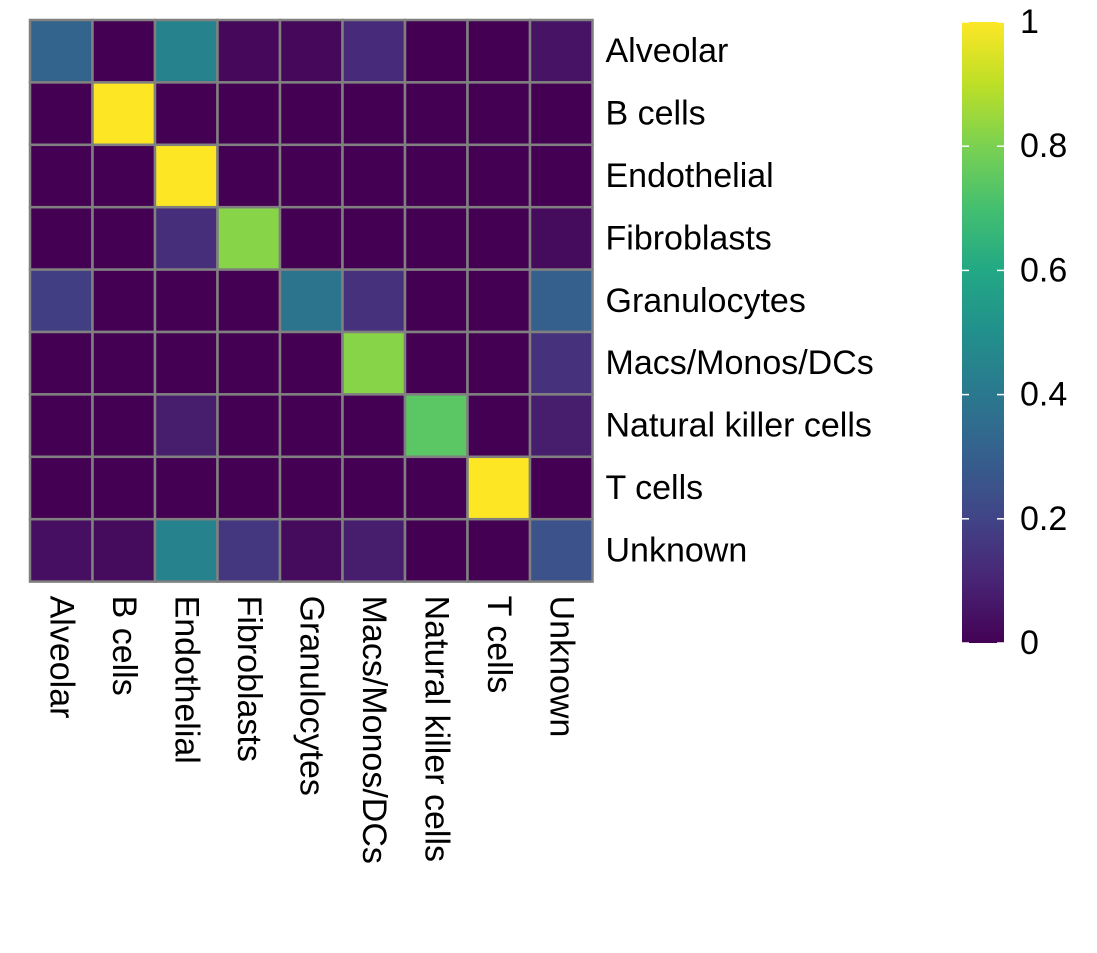 This screenshot has width=1097, height=953. What do you see at coordinates (561, 667) in the screenshot?
I see `column-label-unknown: Unknown` at bounding box center [561, 667].